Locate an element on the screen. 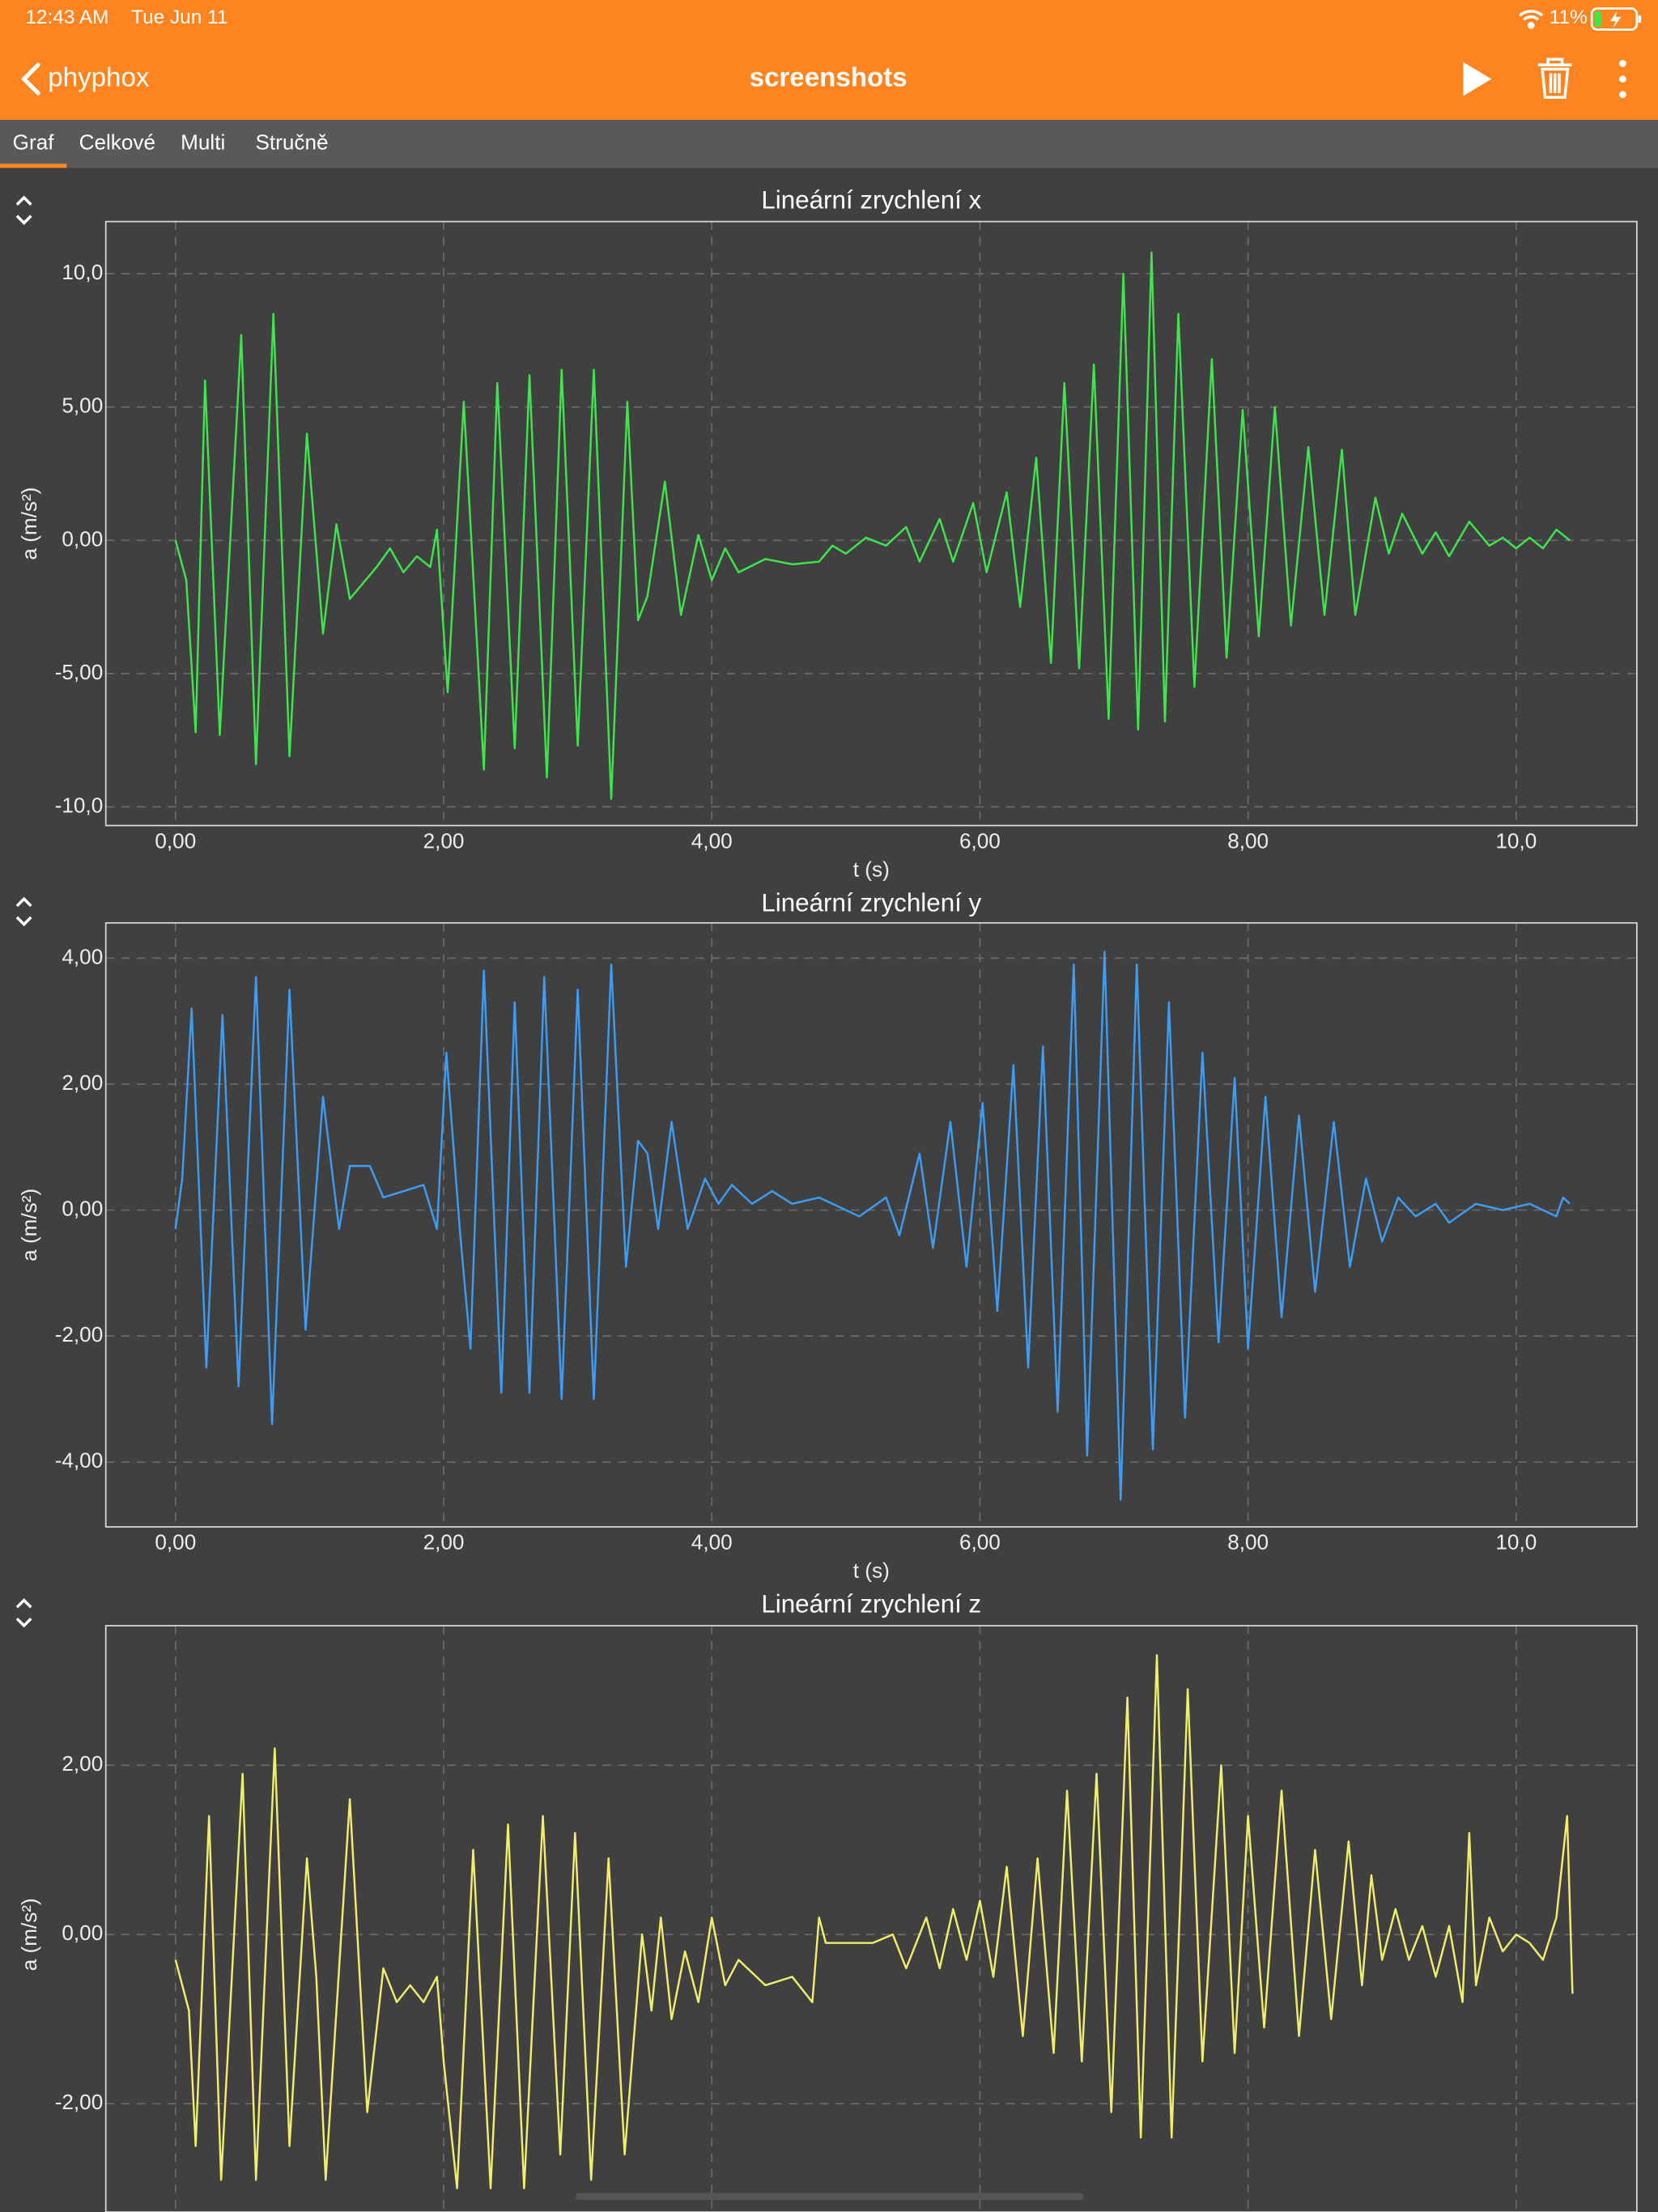  tab: Graf is located at coordinates (34, 142).